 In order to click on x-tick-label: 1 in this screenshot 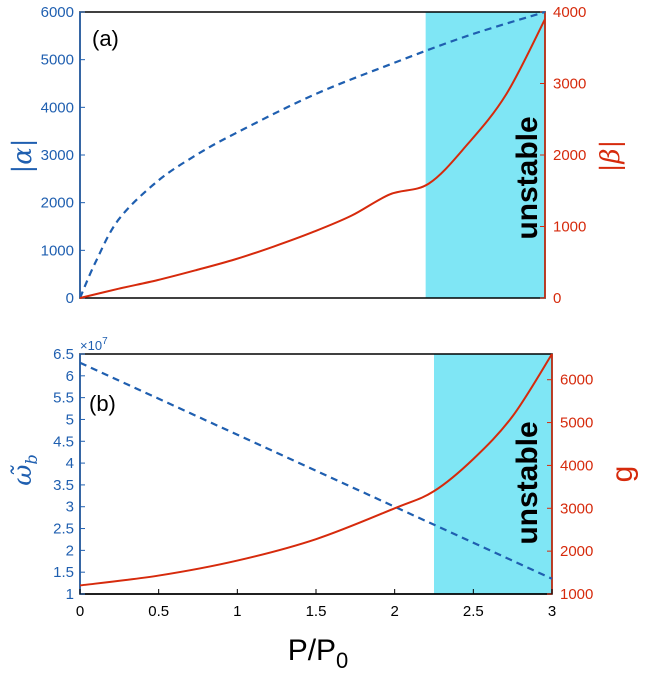, I will do `click(237, 611)`.